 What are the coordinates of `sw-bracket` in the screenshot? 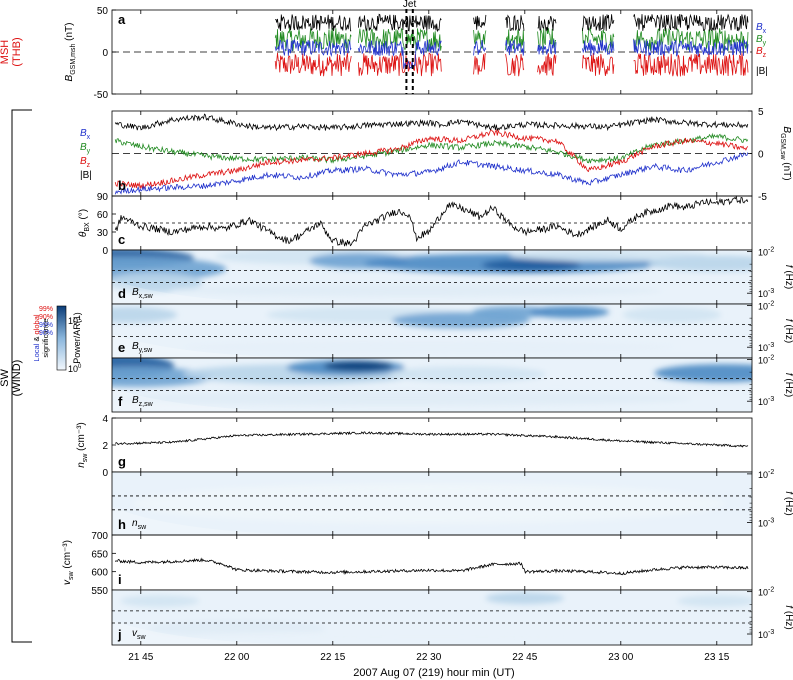 It's located at (21, 376).